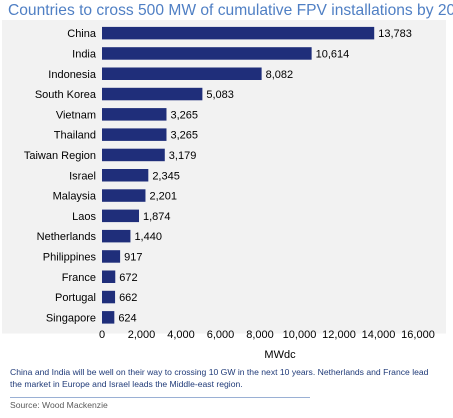 This screenshot has width=453, height=418. Describe the element at coordinates (333, 54) in the screenshot. I see `value-label-2: 10,614` at that location.